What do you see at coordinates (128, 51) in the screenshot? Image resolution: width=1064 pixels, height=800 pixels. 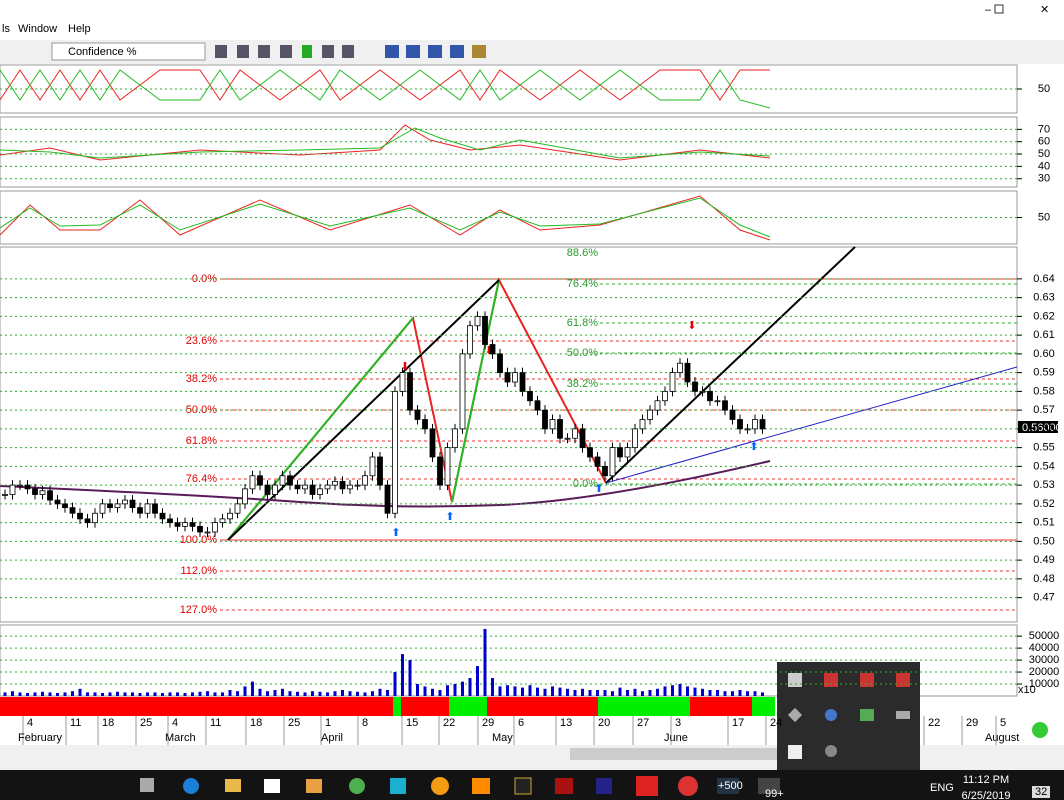 I see `dropdown` at bounding box center [128, 51].